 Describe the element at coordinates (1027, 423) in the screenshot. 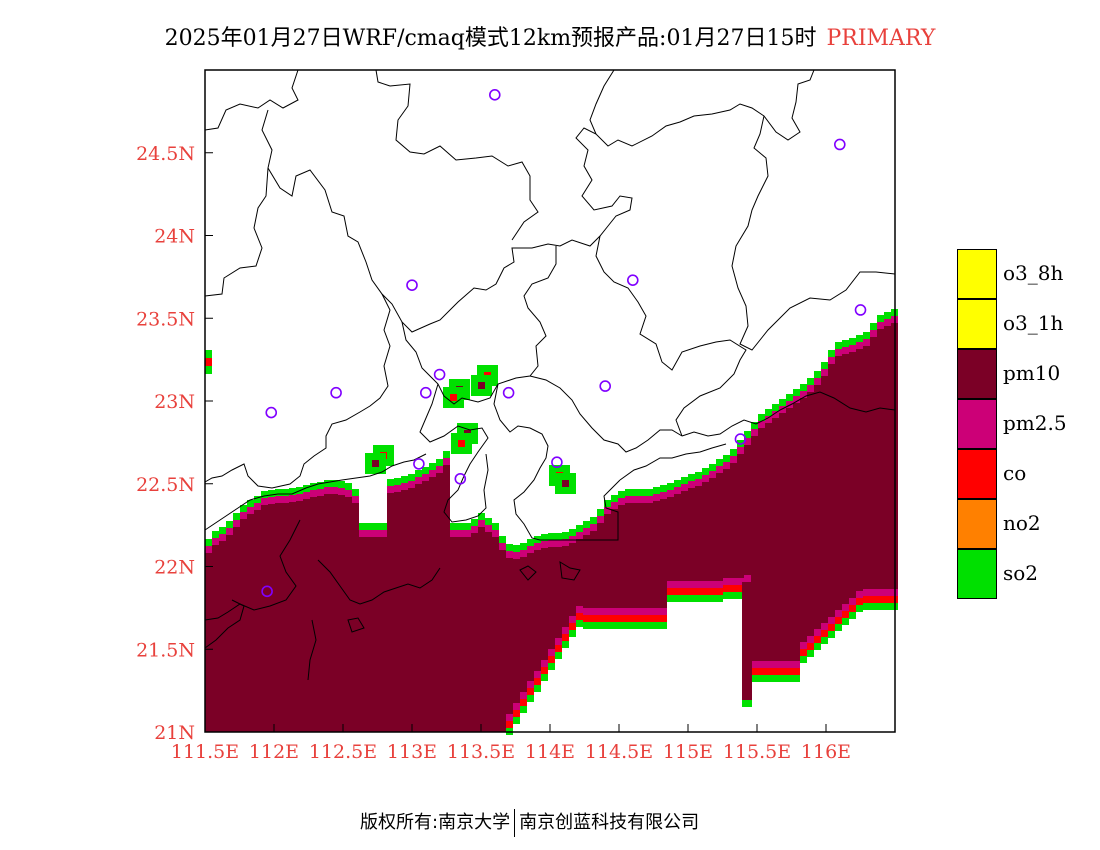

I see `legend: o3_8h o3_1h pm10 pm2.5 co no2 so2` at that location.